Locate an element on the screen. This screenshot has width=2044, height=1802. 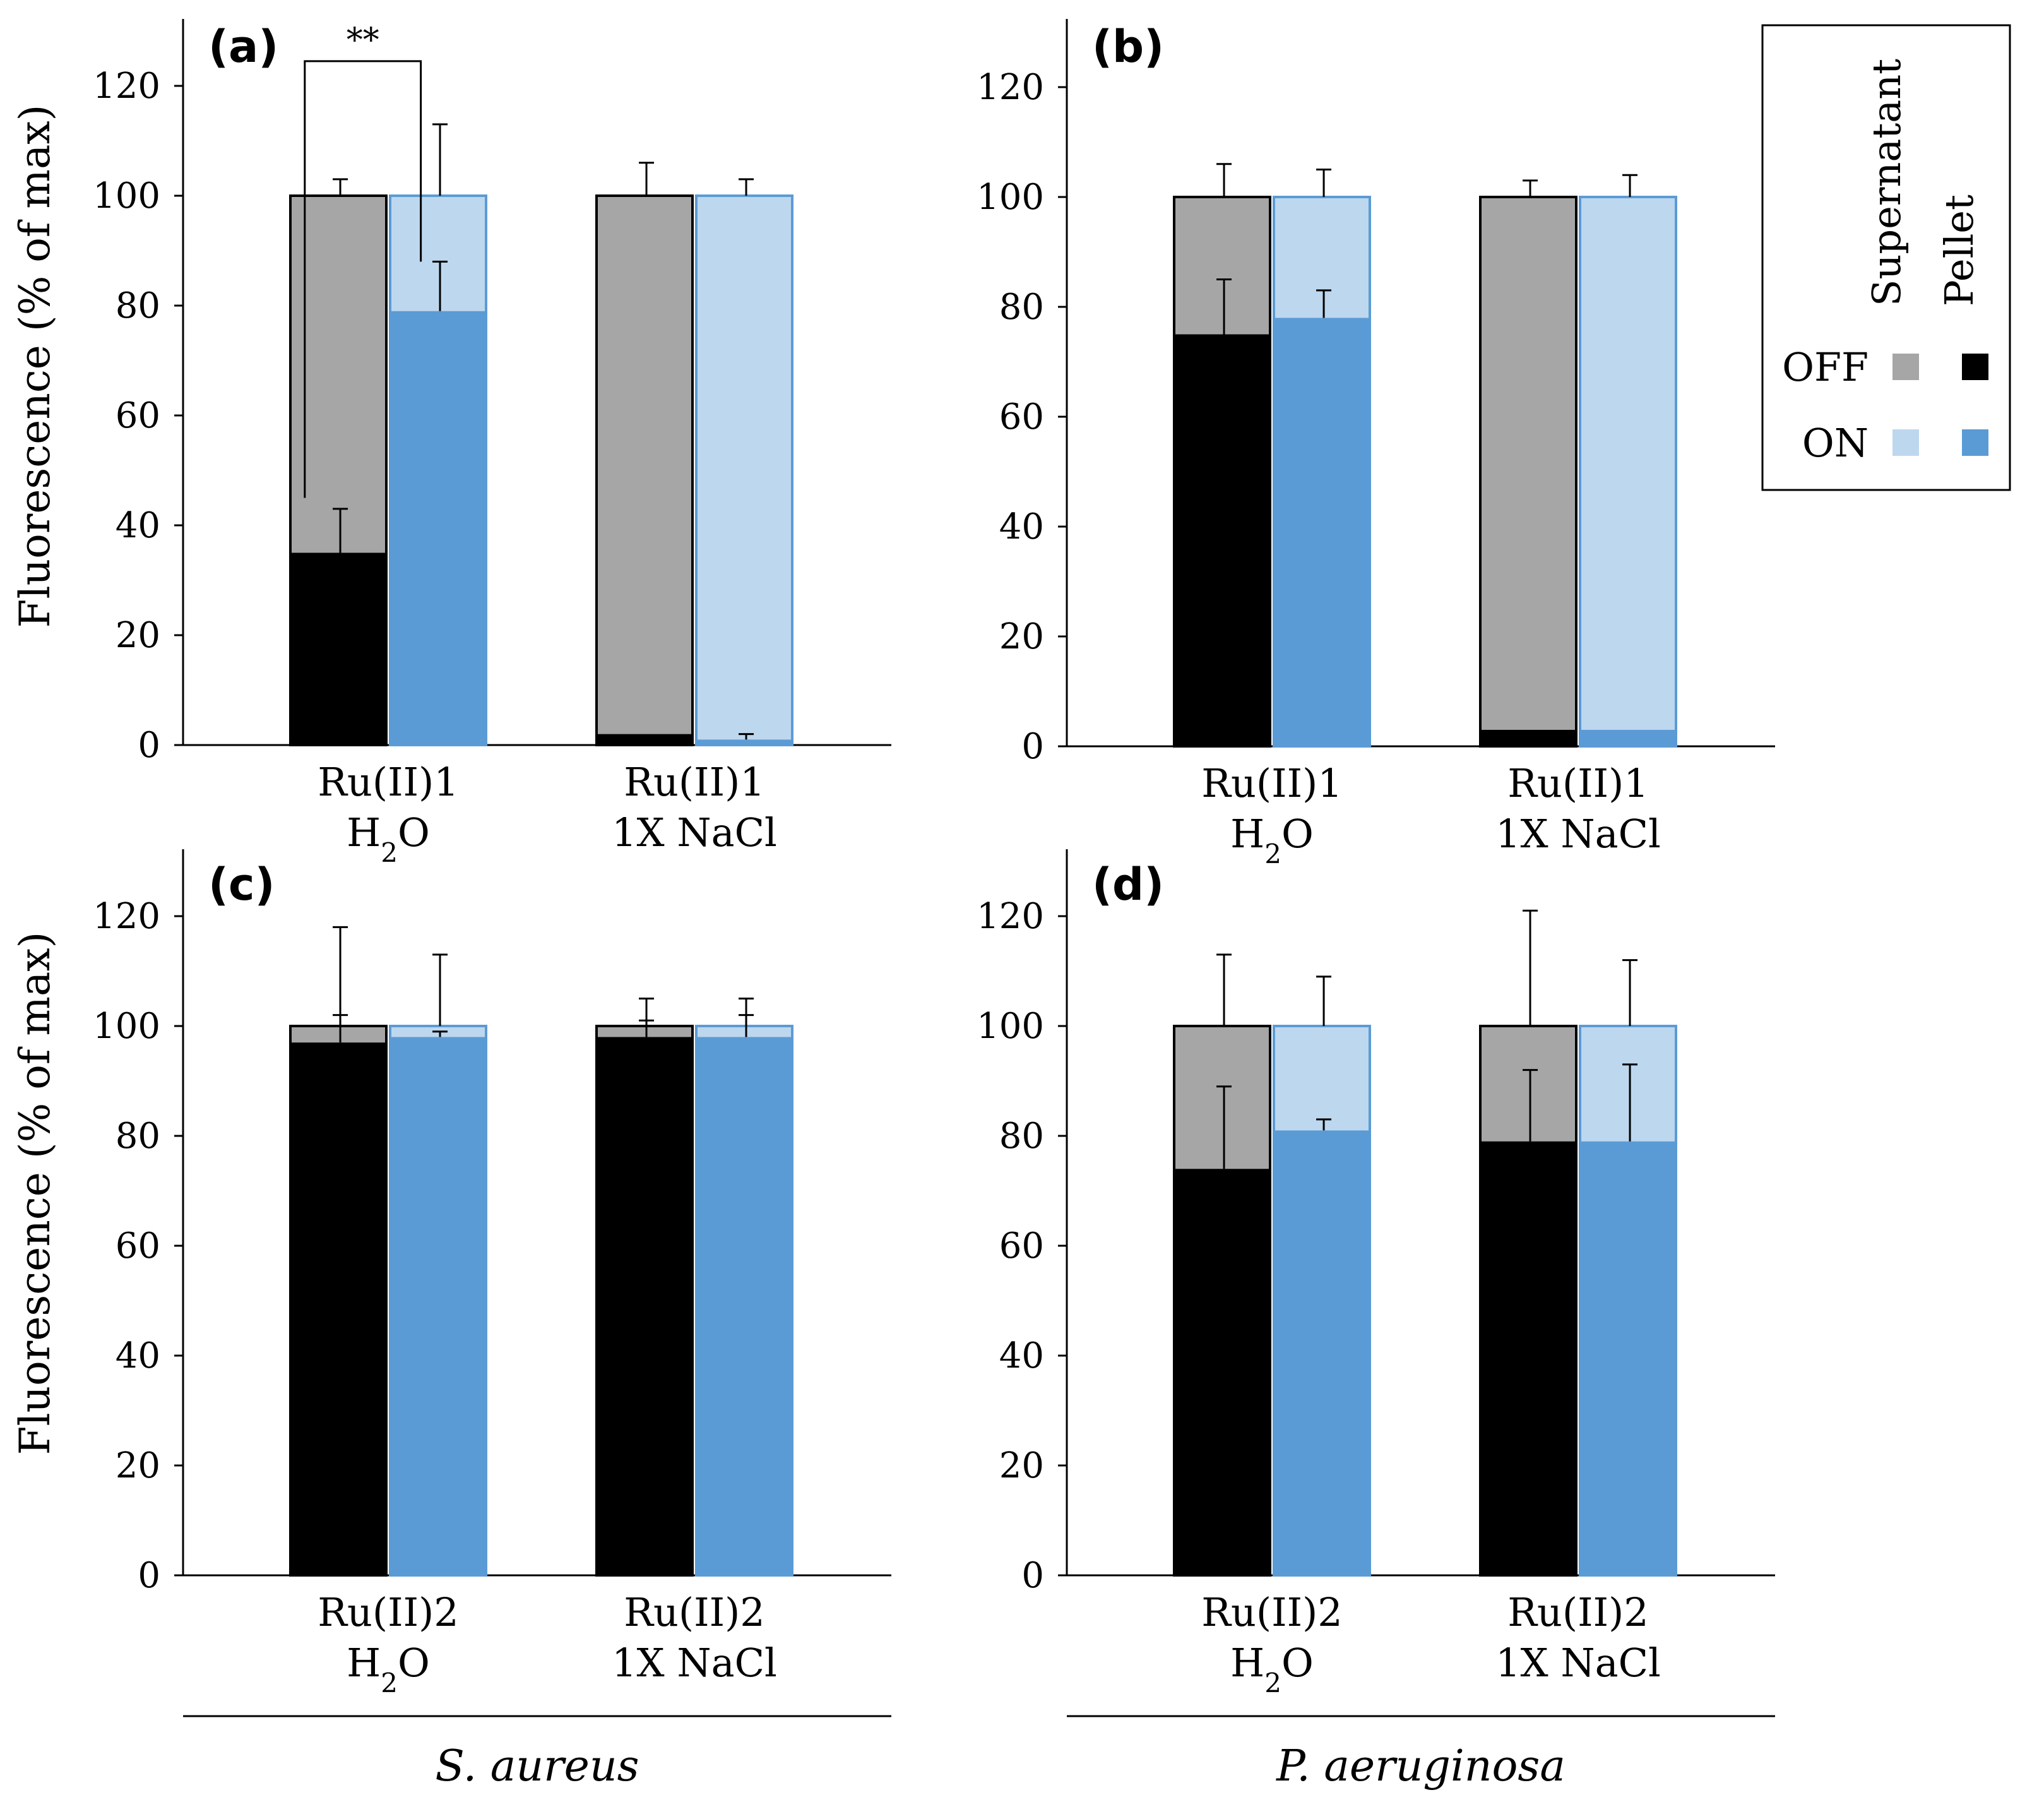
panel-label: (d) is located at coordinates (1128, 885).